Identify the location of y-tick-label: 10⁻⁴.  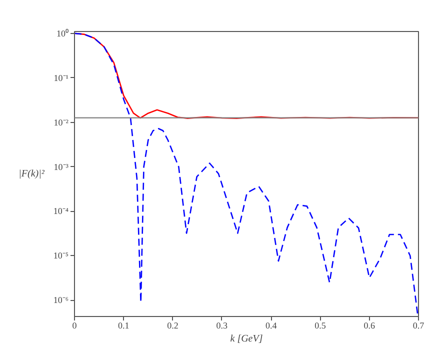
(61, 211).